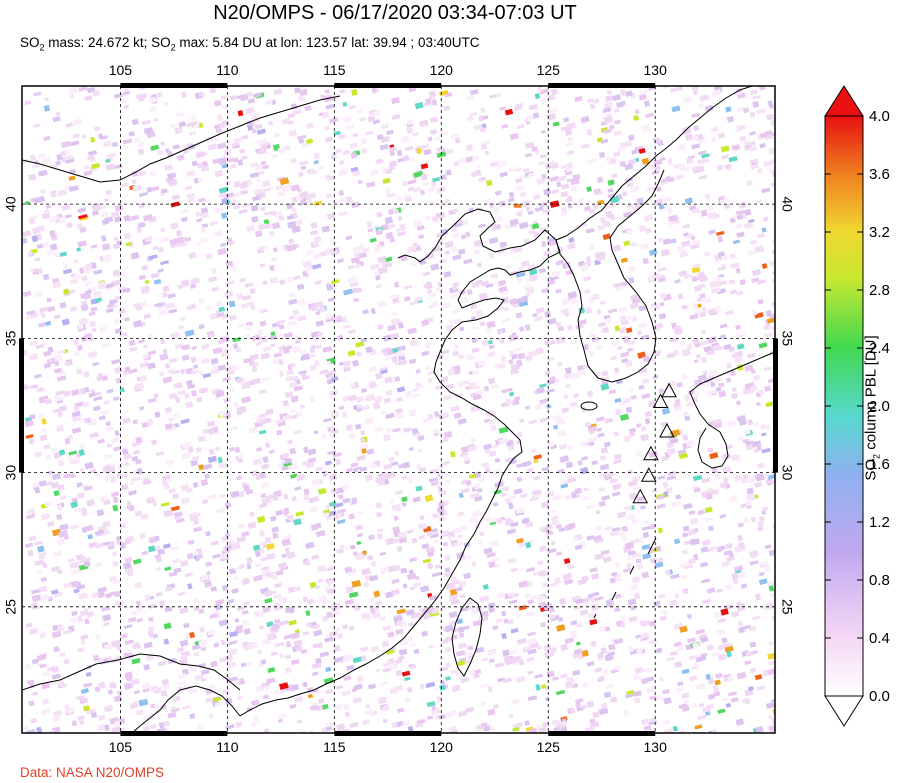 Image resolution: width=923 pixels, height=783 pixels. What do you see at coordinates (121, 747) in the screenshot?
I see `lon-label-bottom: 105` at bounding box center [121, 747].